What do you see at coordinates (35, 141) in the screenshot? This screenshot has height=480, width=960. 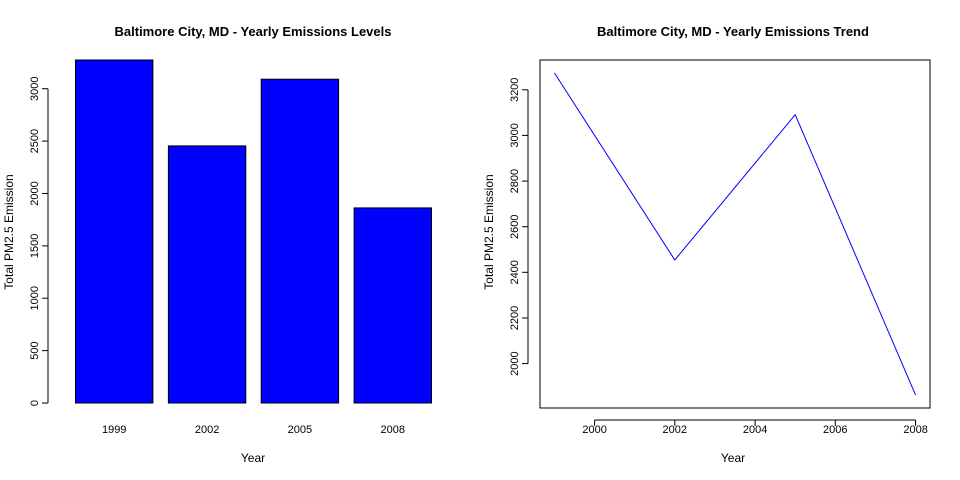 I see `bar-y-tick-label: 2500` at bounding box center [35, 141].